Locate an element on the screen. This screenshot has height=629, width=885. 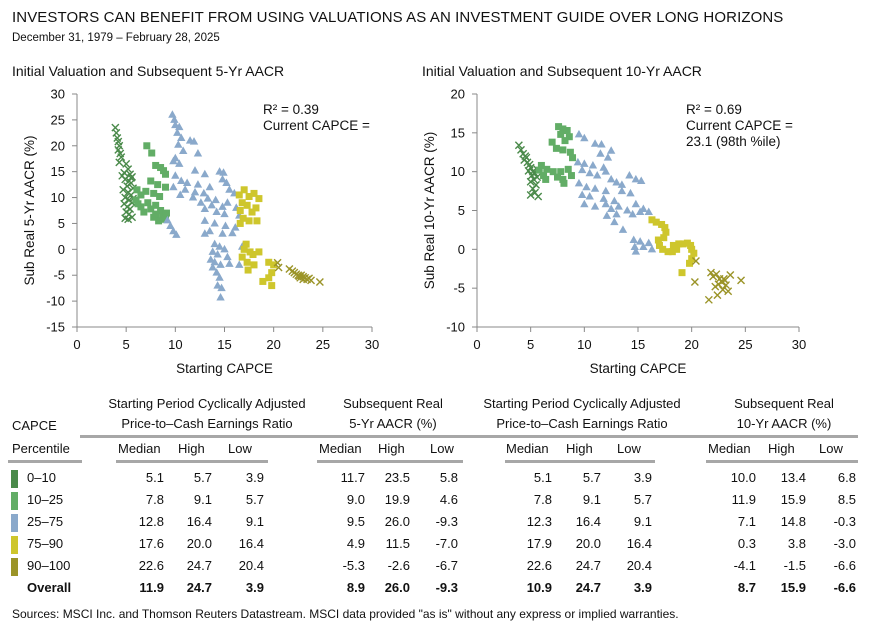
row-label: 0–10 is located at coordinates (41, 477).